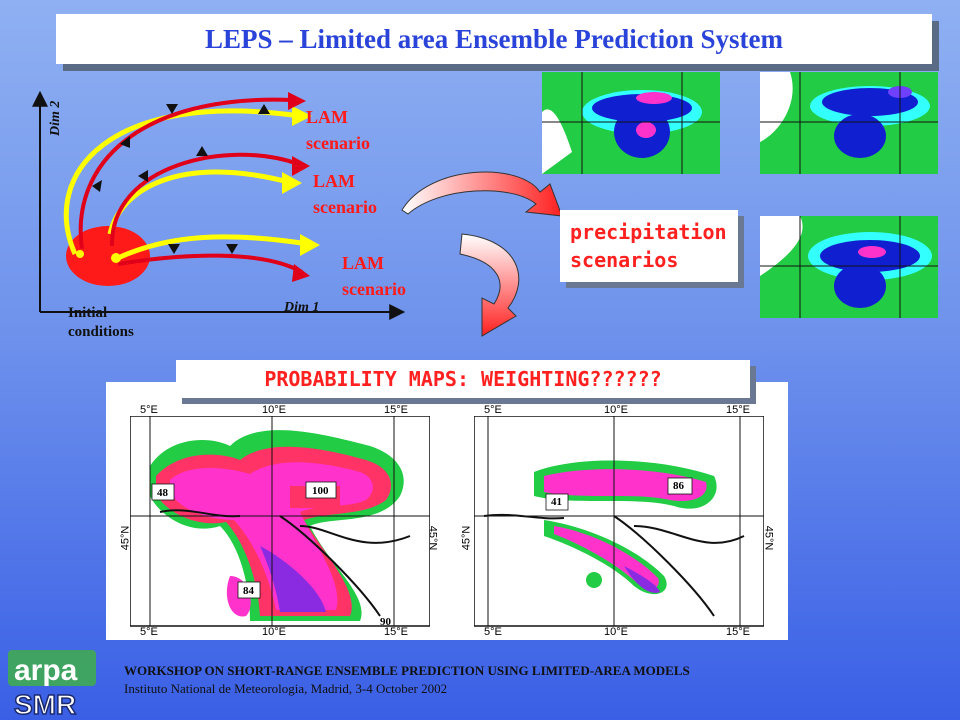 The image size is (960, 720). What do you see at coordinates (320, 491) in the screenshot?
I see `left-map-value-2: 100` at bounding box center [320, 491].